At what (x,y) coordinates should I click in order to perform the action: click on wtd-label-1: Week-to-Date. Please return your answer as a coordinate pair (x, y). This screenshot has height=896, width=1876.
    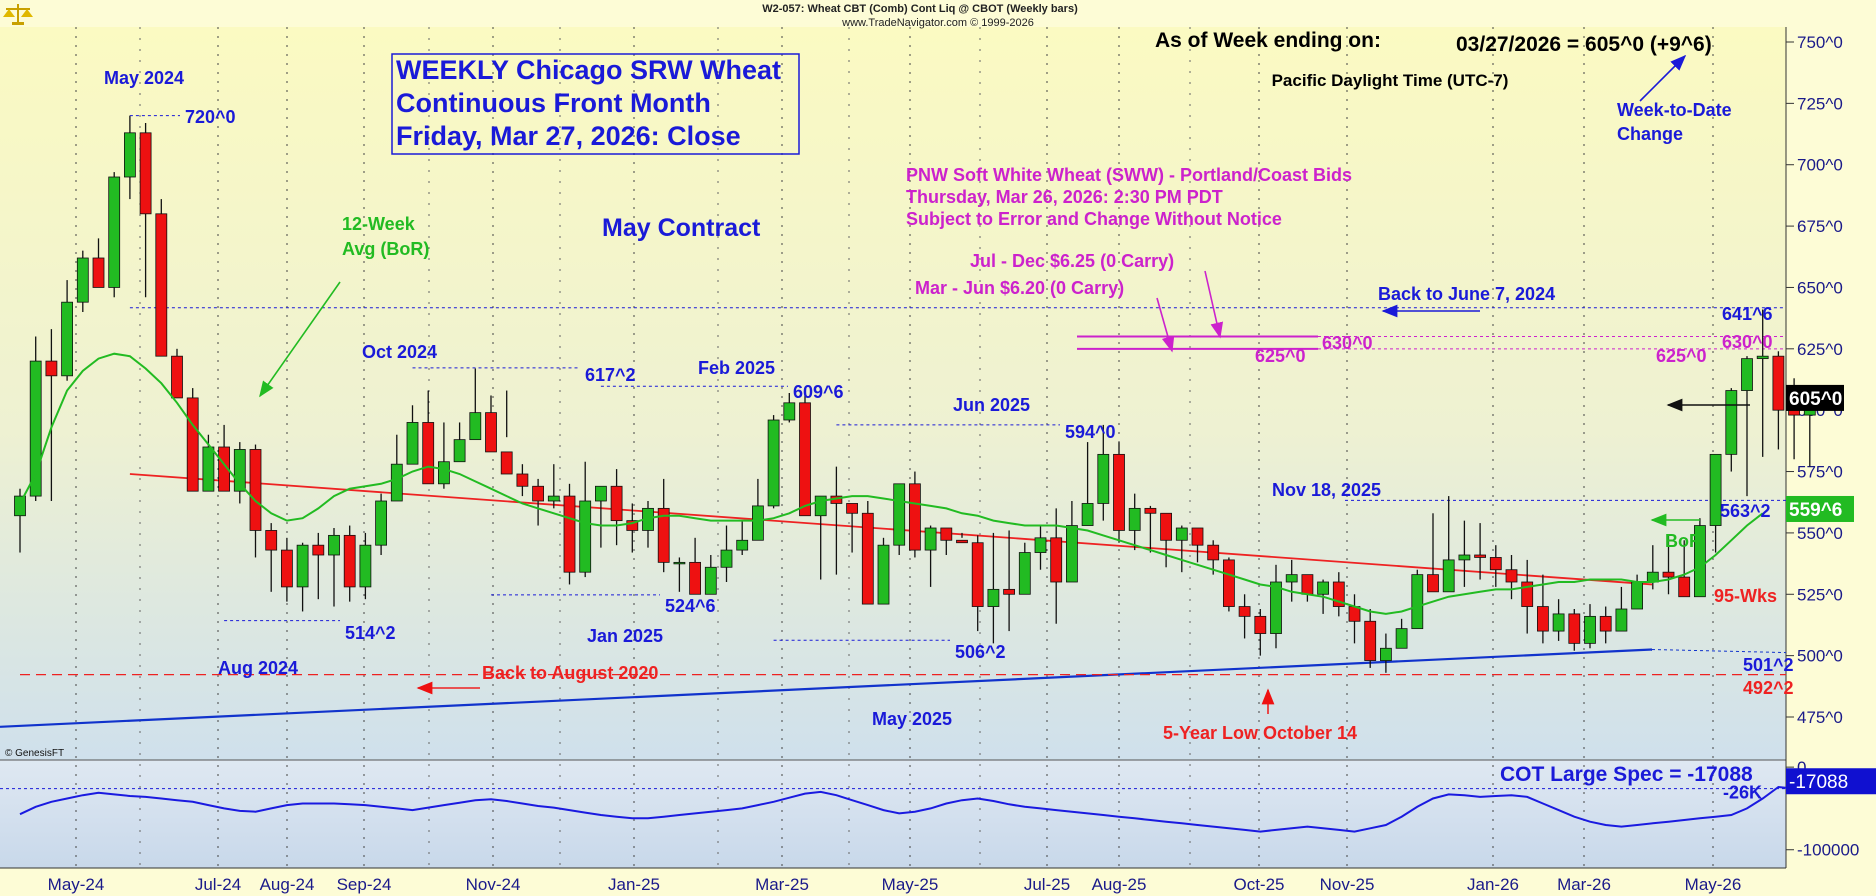
    Looking at the image, I should click on (1674, 110).